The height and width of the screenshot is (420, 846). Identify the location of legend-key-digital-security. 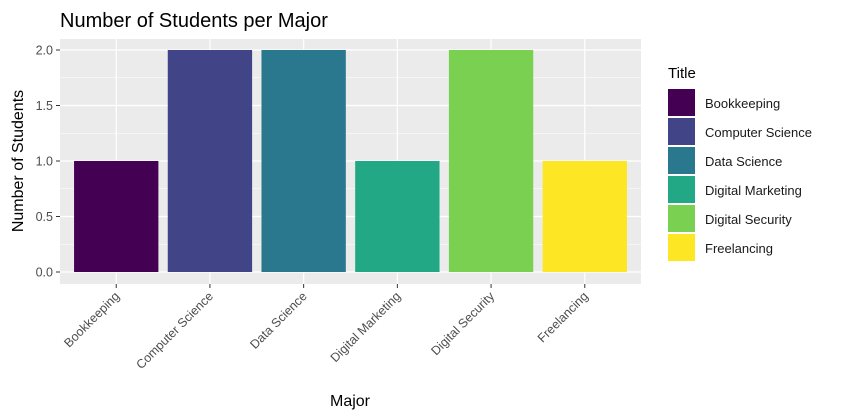
(681, 218).